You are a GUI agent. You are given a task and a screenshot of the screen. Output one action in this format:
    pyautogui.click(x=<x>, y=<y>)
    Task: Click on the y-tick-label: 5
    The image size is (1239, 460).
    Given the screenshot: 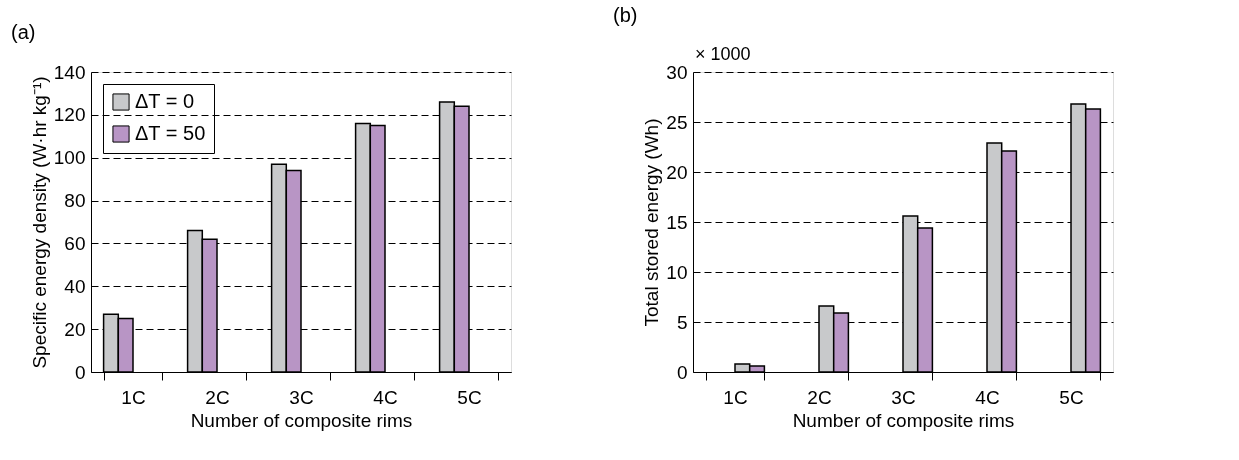 What is the action you would take?
    pyautogui.click(x=682, y=322)
    